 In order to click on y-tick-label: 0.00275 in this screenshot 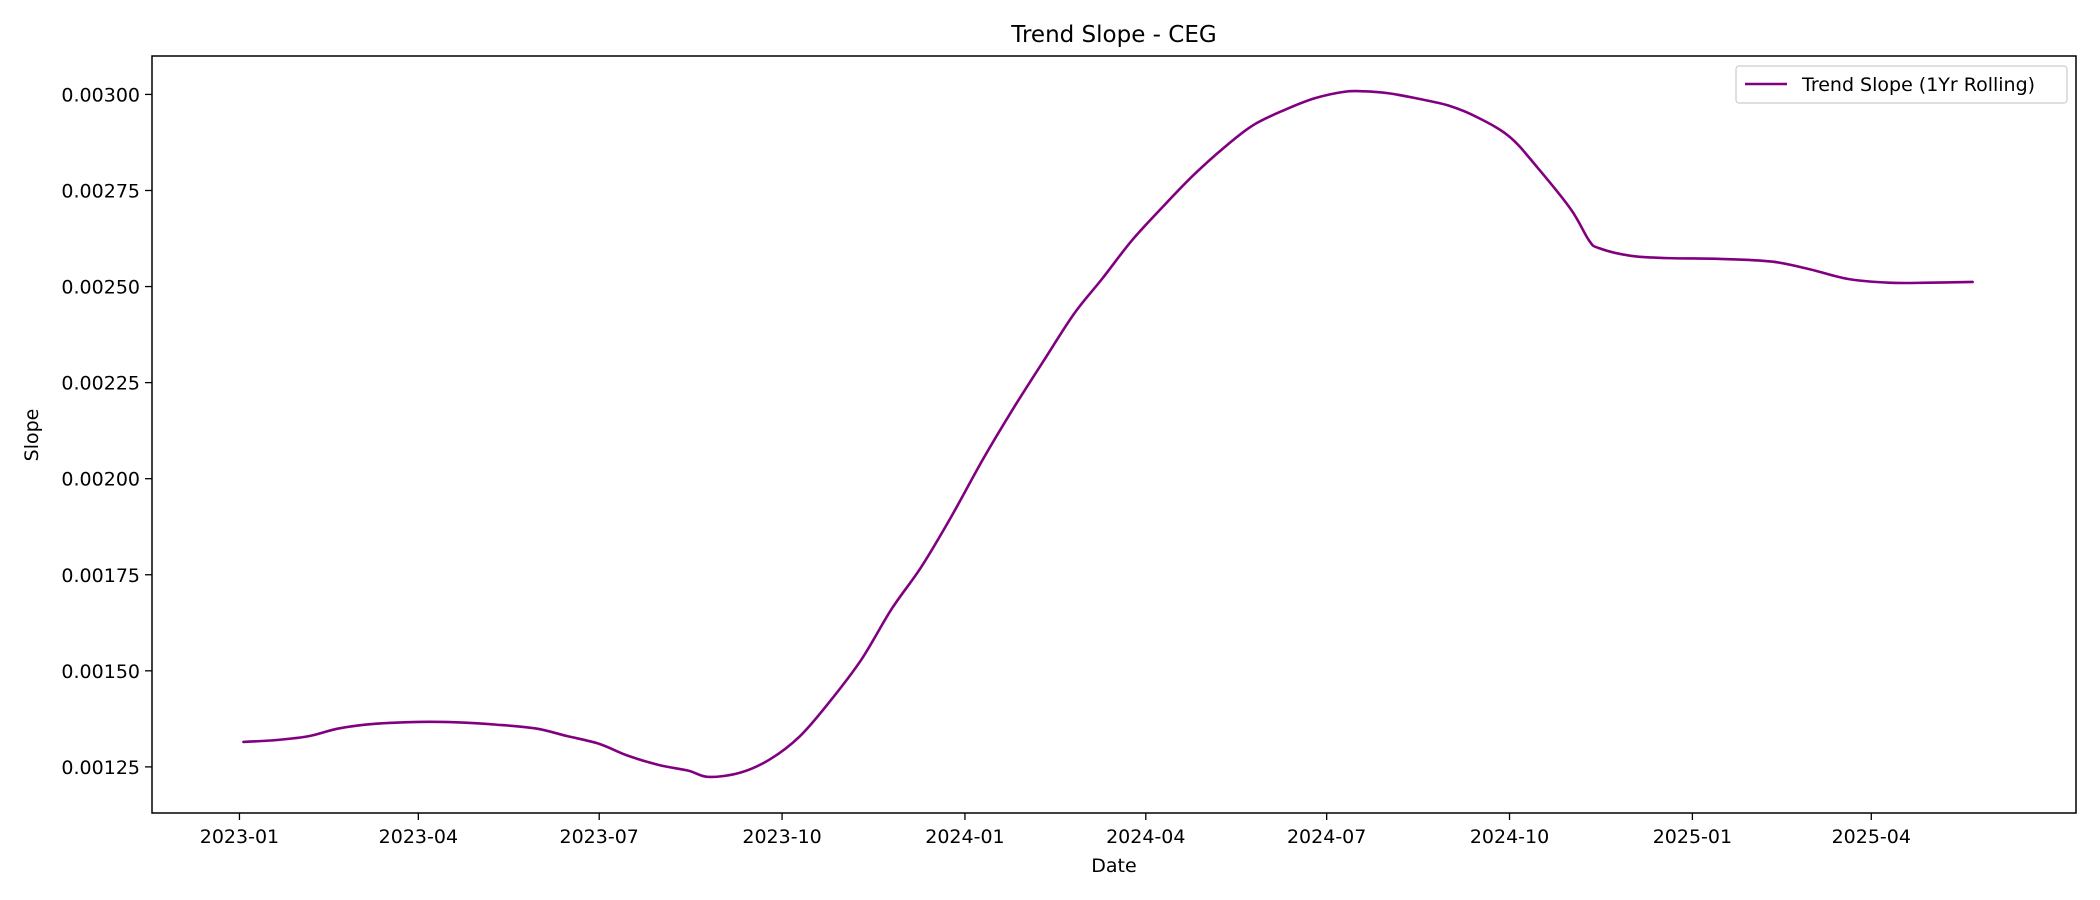, I will do `click(100, 191)`.